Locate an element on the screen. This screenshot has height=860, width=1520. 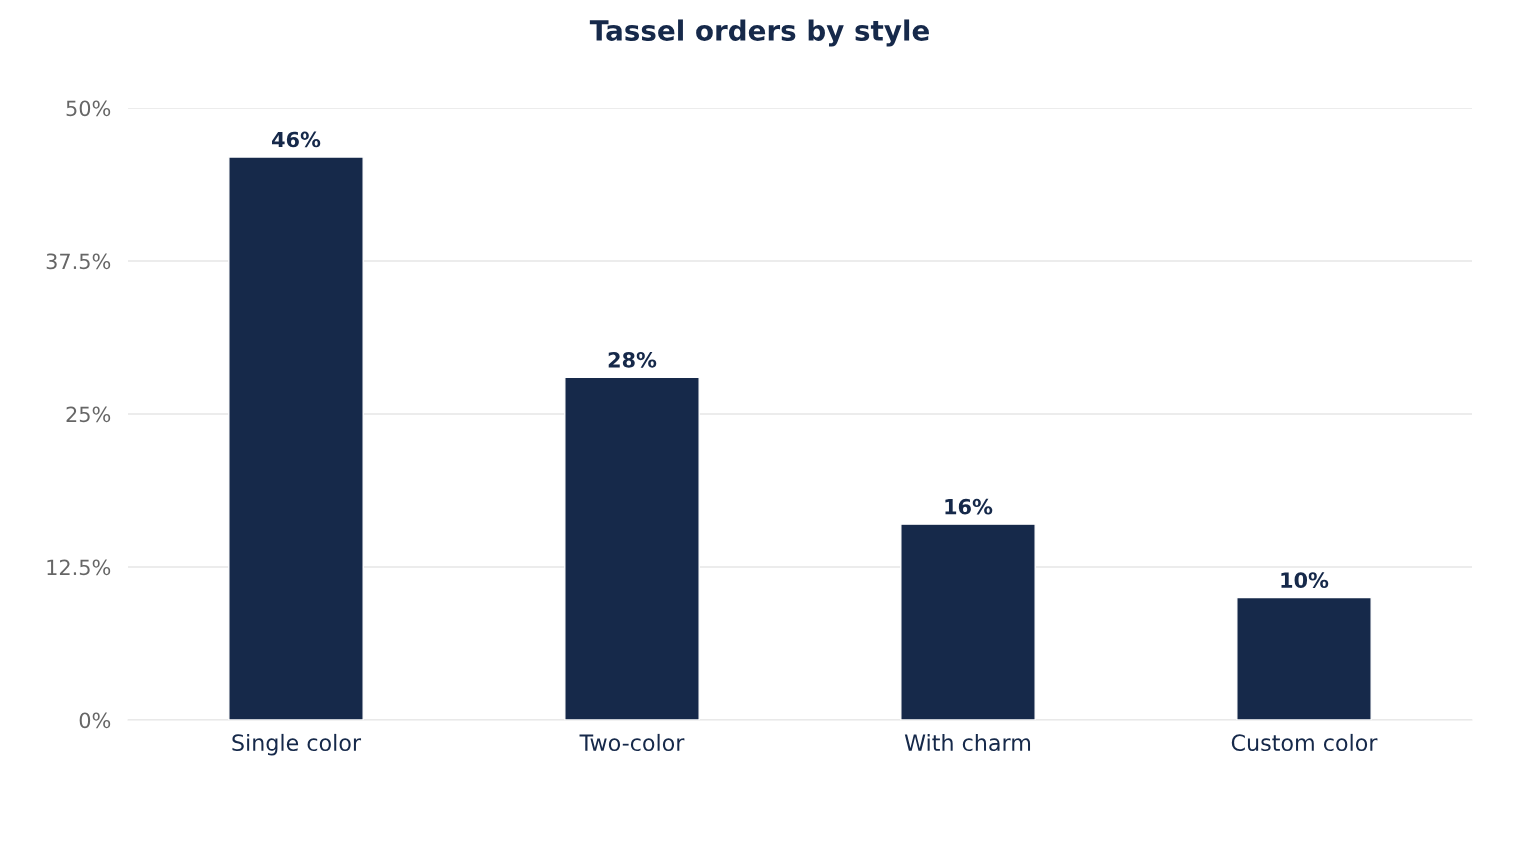
data-label: 28% is located at coordinates (632, 359).